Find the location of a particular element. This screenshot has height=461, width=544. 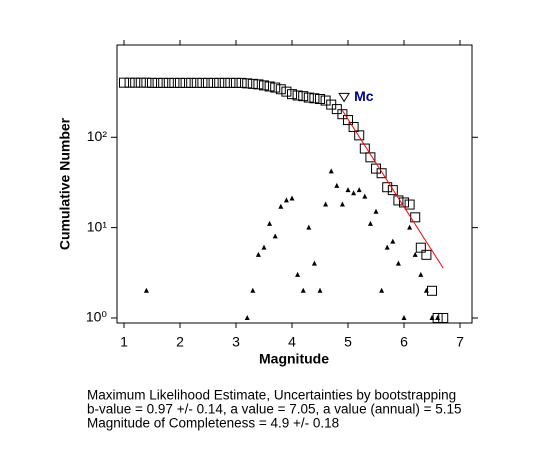

y-tick-label: 10¹ is located at coordinates (97, 226).